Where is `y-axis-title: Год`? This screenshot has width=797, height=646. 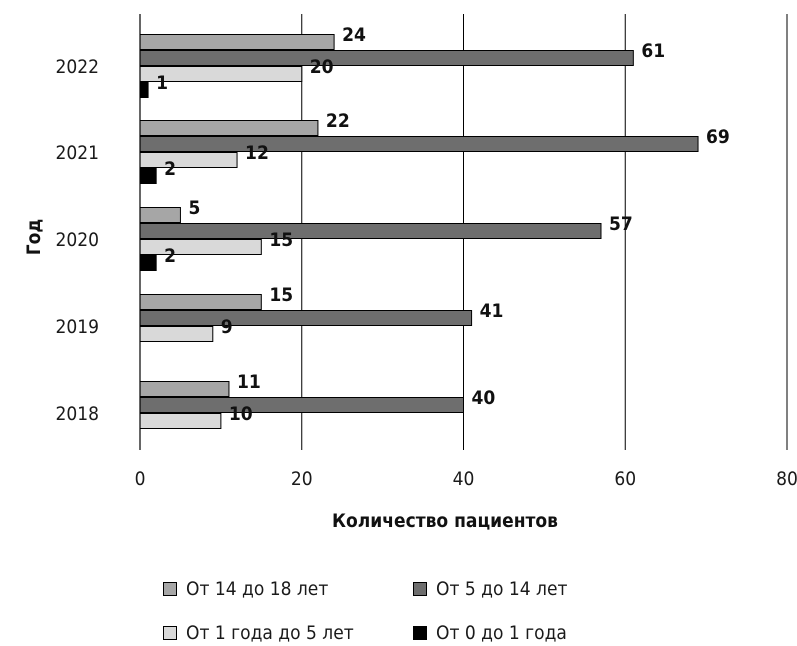
y-axis-title: Год is located at coordinates (34, 237).